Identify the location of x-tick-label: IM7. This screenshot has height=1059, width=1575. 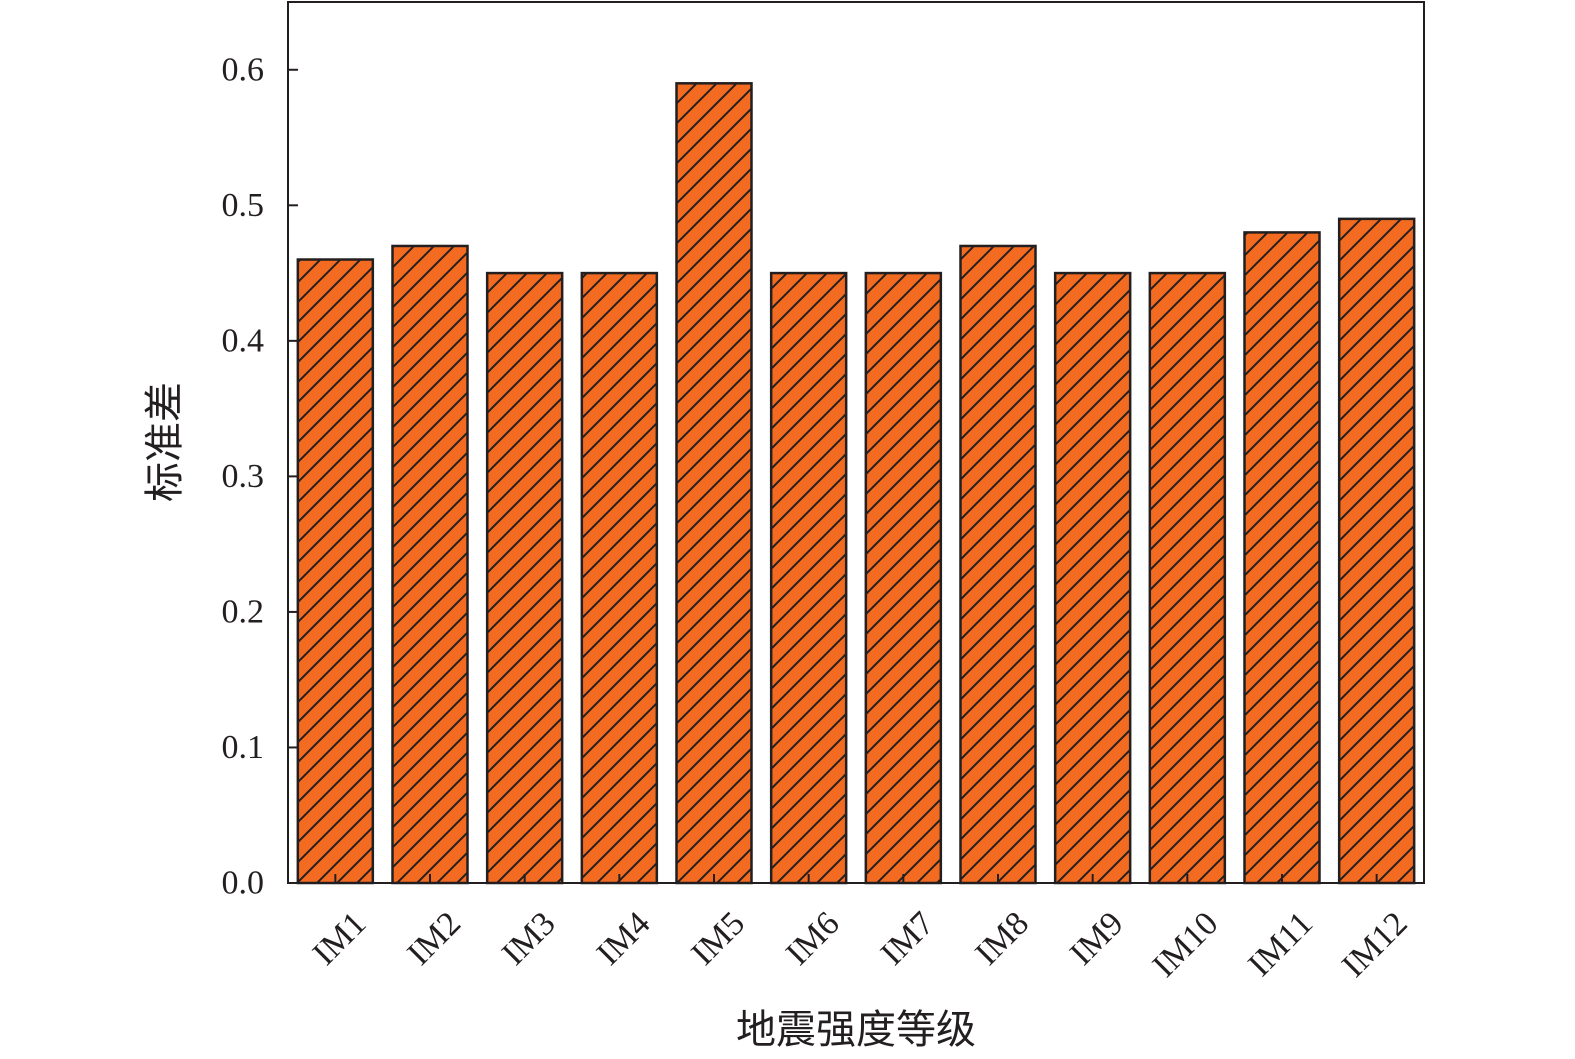
(908, 939).